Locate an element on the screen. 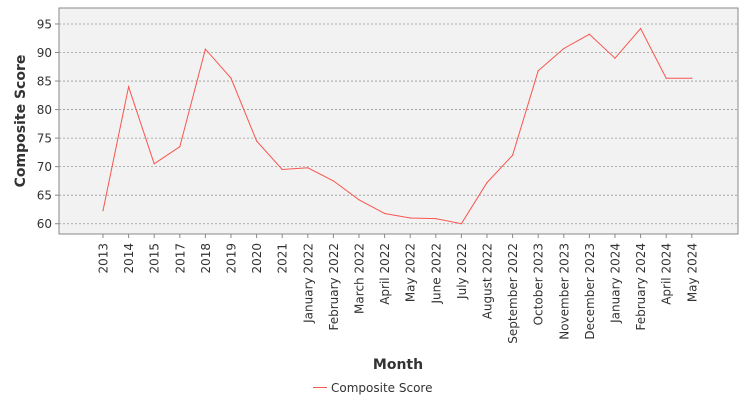 The image size is (750, 400). y-tick-label-65: 65 is located at coordinates (44, 196).